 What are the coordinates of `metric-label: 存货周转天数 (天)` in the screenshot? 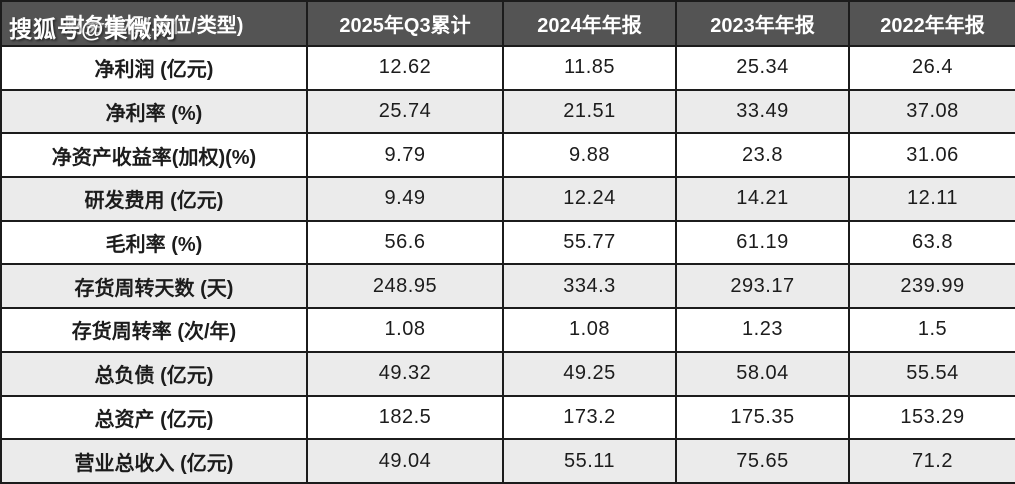 It's located at (154, 286).